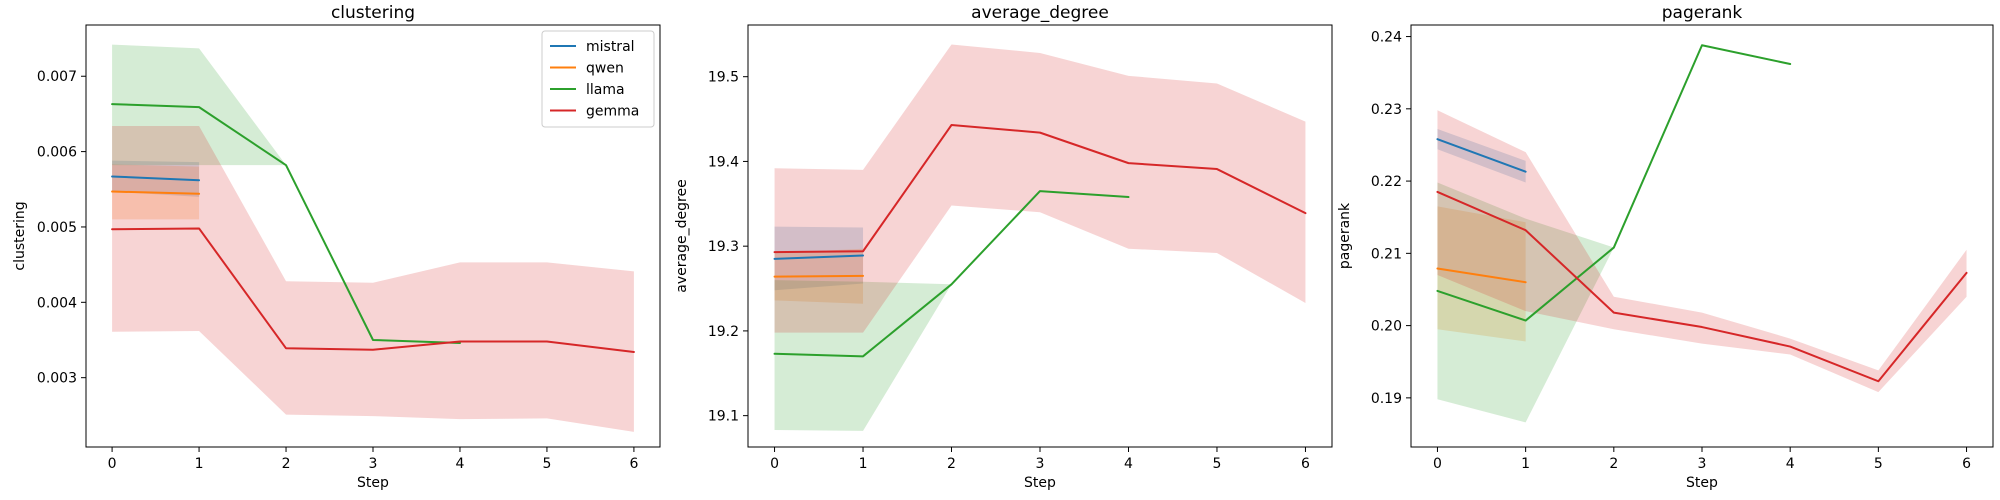 The width and height of the screenshot is (2000, 500). I want to click on band-mistral, so click(819, 258).